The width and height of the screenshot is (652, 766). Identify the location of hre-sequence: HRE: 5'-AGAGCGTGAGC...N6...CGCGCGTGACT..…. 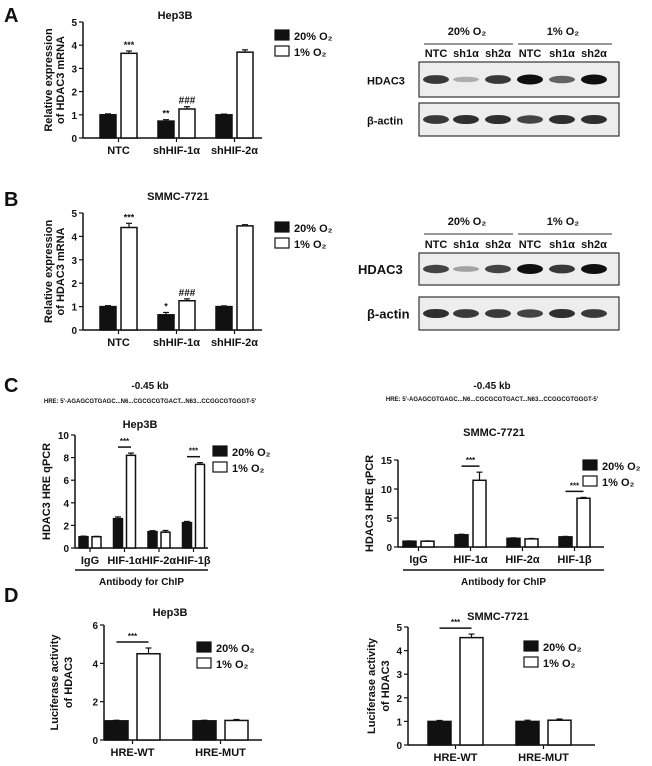
(150, 402).